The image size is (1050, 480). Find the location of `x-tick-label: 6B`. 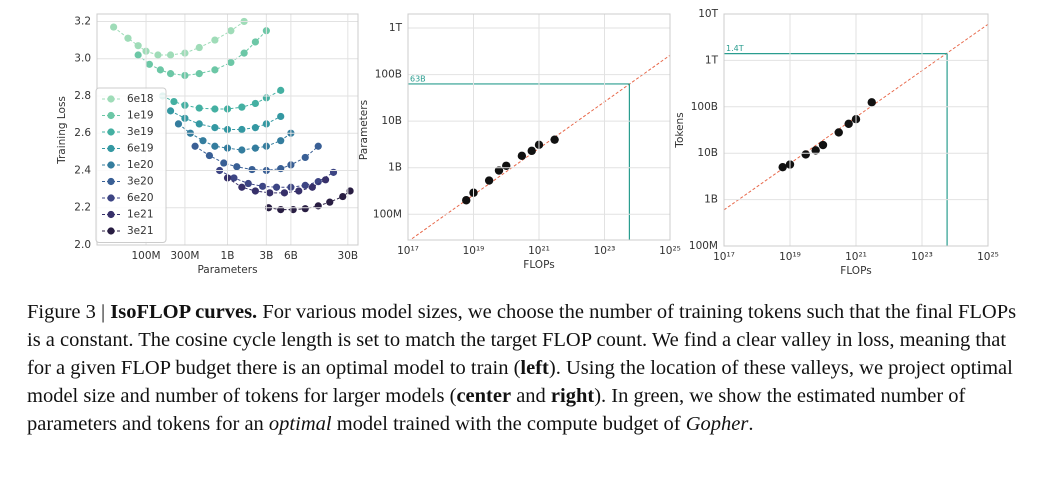

x-tick-label: 6B is located at coordinates (291, 256).